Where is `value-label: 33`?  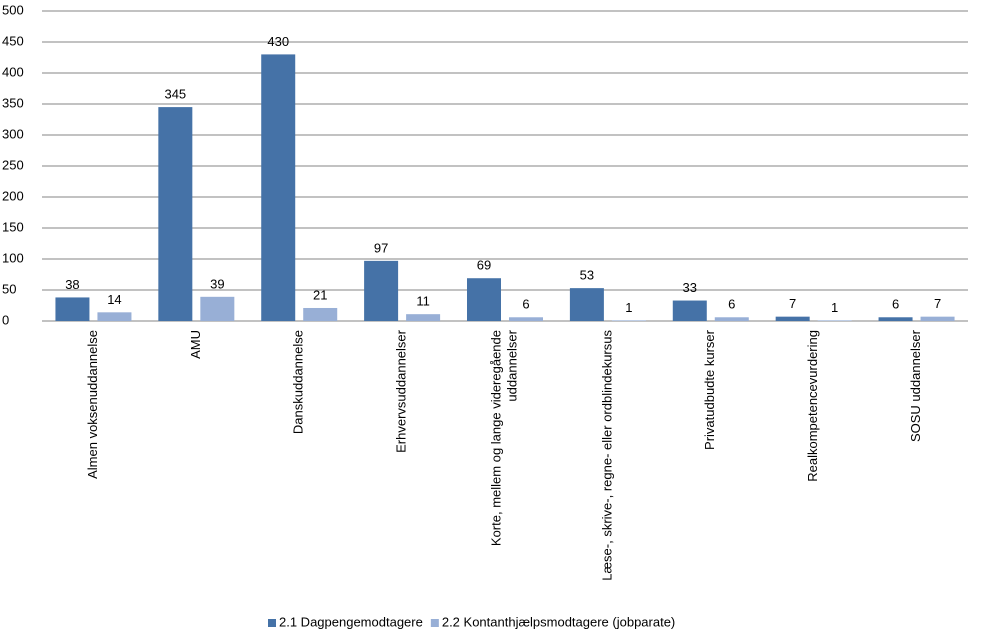 value-label: 33 is located at coordinates (690, 287).